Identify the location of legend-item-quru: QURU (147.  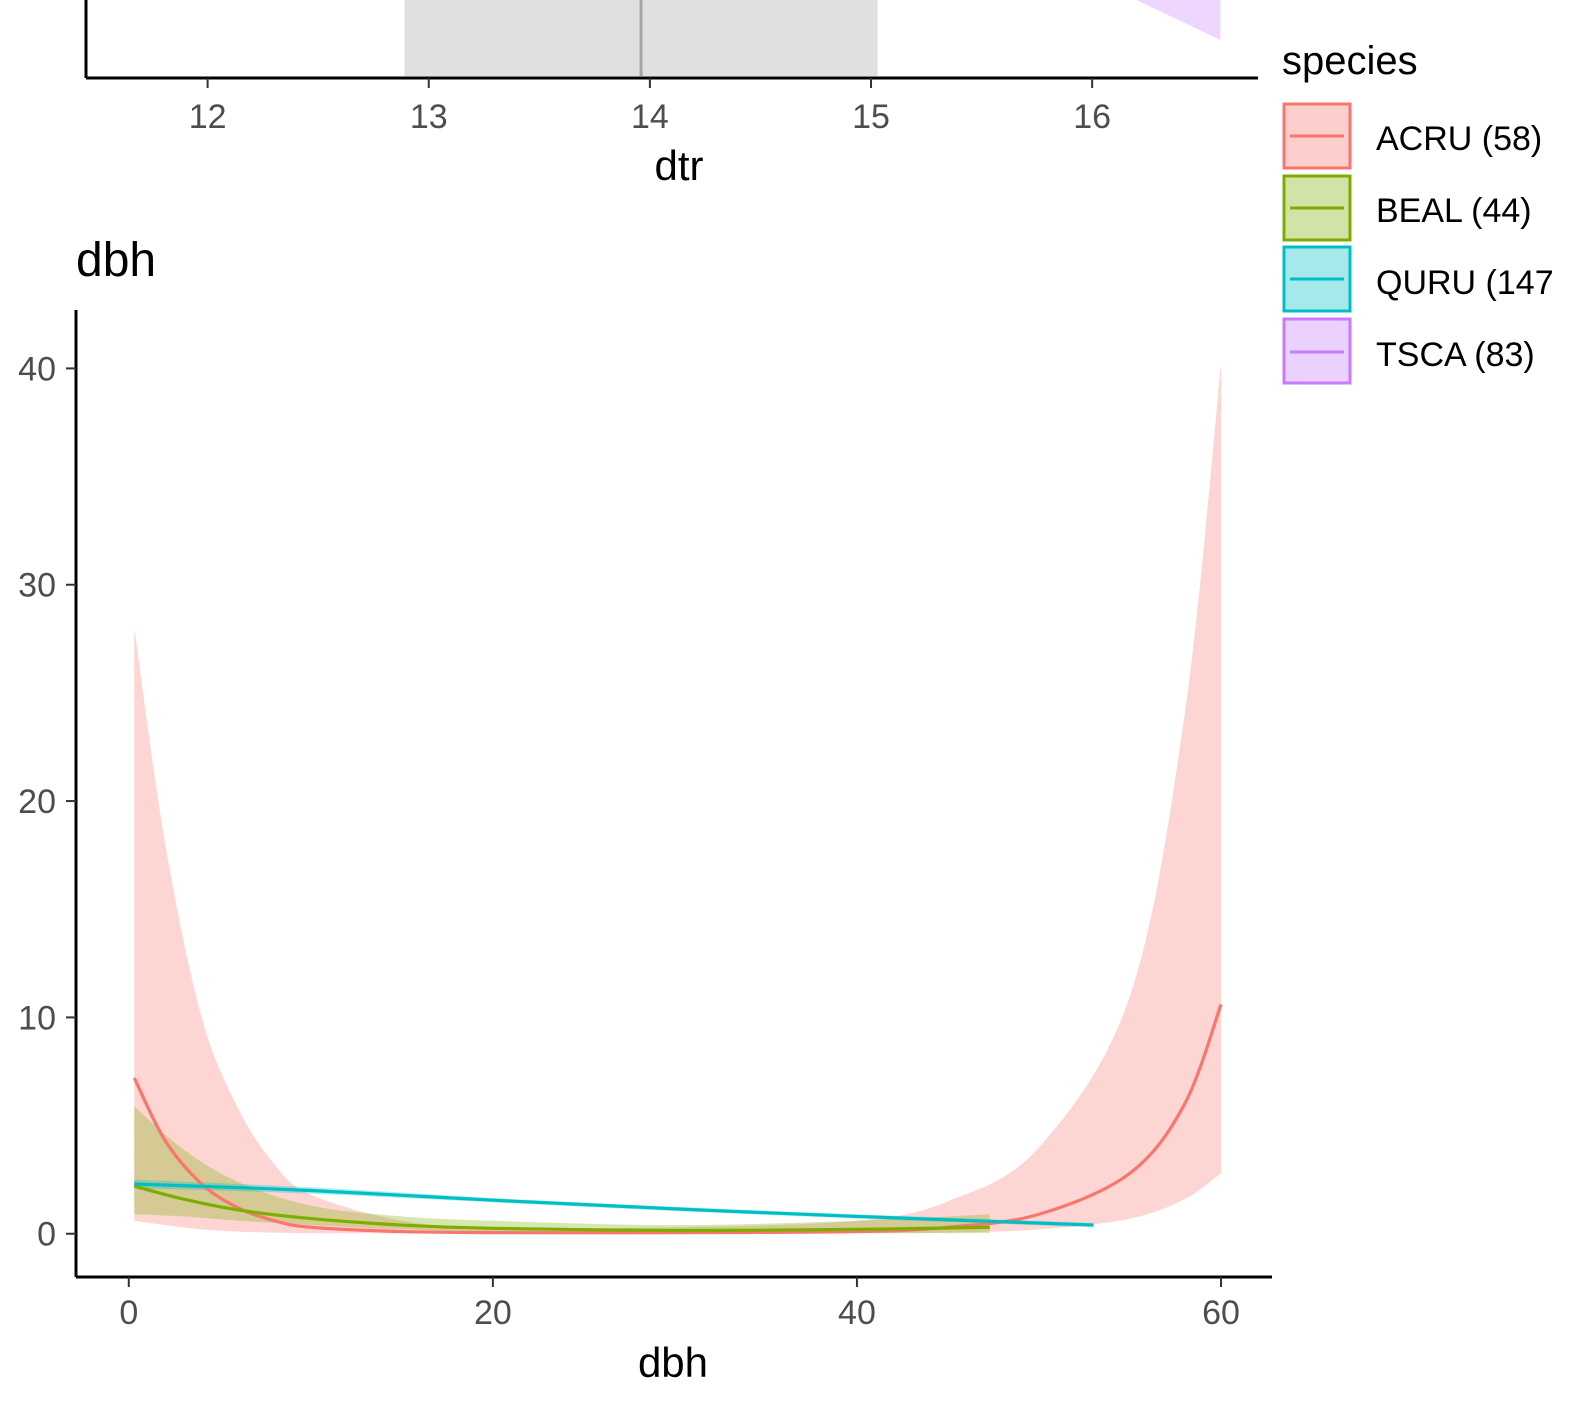
(1418, 279).